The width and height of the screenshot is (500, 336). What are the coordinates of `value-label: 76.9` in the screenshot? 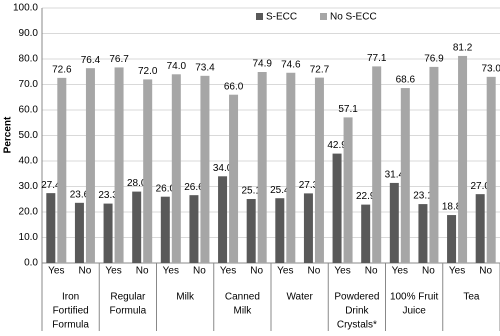 It's located at (434, 59).